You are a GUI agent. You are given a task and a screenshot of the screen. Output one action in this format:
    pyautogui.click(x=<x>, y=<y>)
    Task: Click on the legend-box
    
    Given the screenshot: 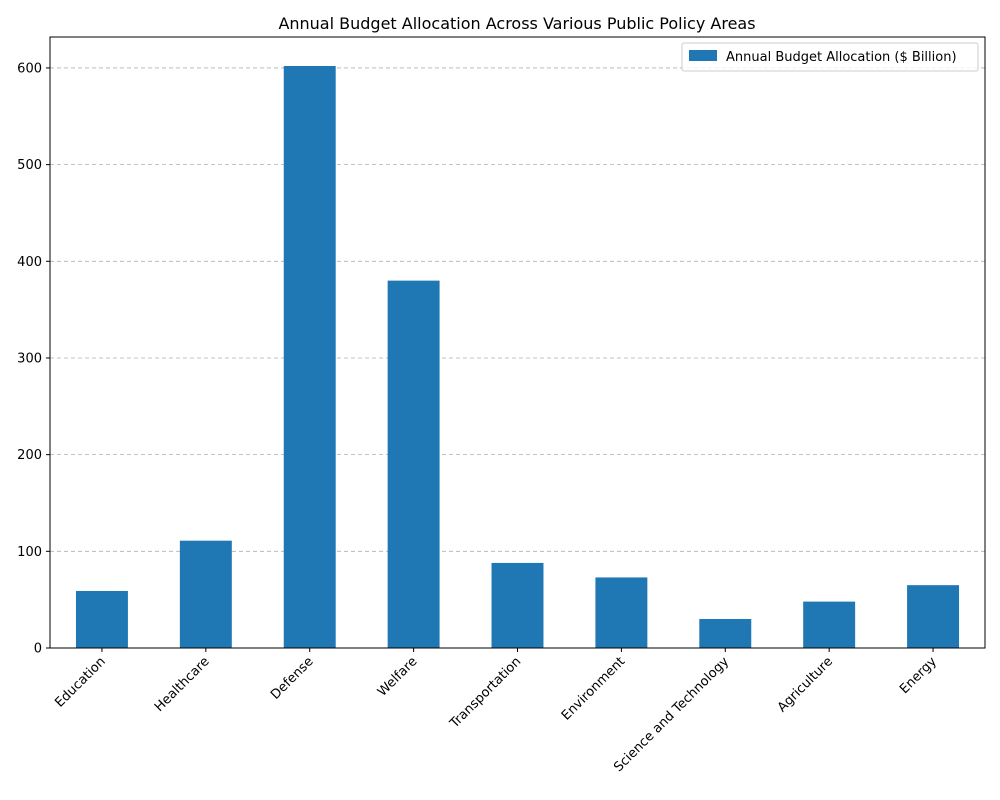 What is the action you would take?
    pyautogui.click(x=830, y=57)
    